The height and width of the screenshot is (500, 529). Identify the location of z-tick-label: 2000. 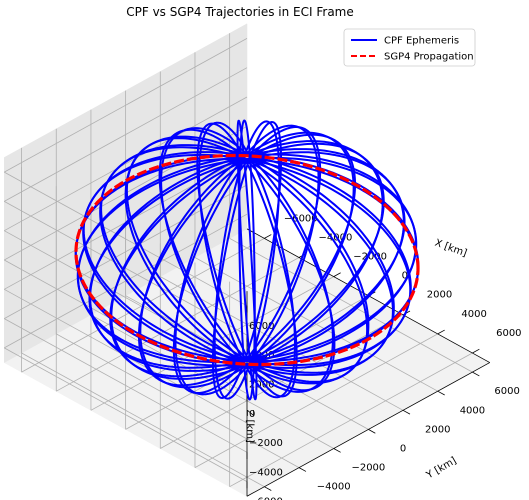
(261, 384).